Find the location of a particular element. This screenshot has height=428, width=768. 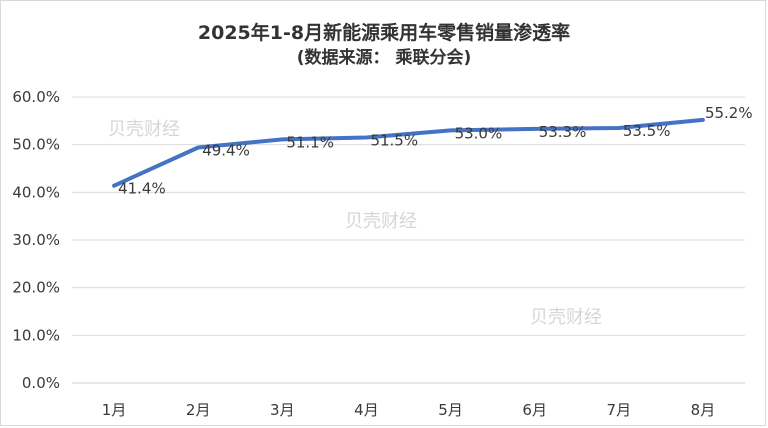

y-tick-label: 10.0% is located at coordinates (36, 335).